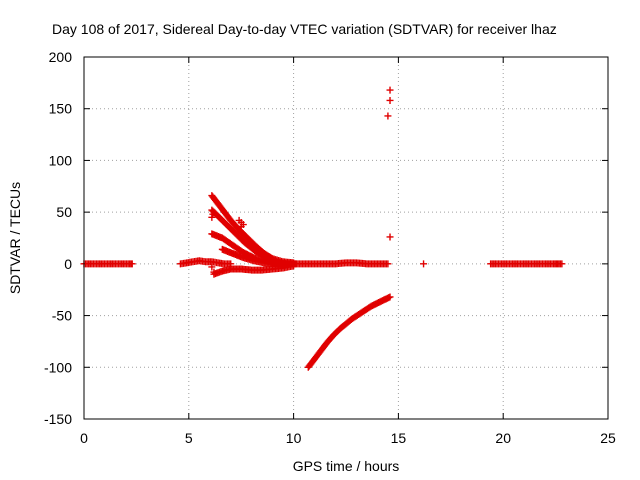  Describe the element at coordinates (68, 264) in the screenshot. I see `y-tick-label: 0` at that location.